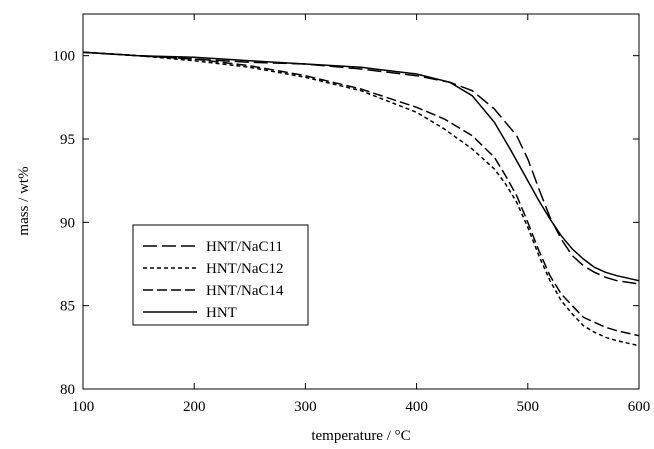 This screenshot has width=654, height=449. What do you see at coordinates (194, 407) in the screenshot?
I see `x-tick-label: 200` at bounding box center [194, 407].